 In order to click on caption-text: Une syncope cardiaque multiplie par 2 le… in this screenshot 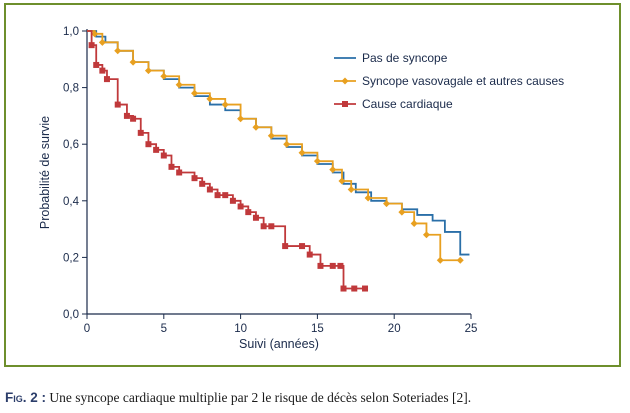, I will do `click(259, 397)`.